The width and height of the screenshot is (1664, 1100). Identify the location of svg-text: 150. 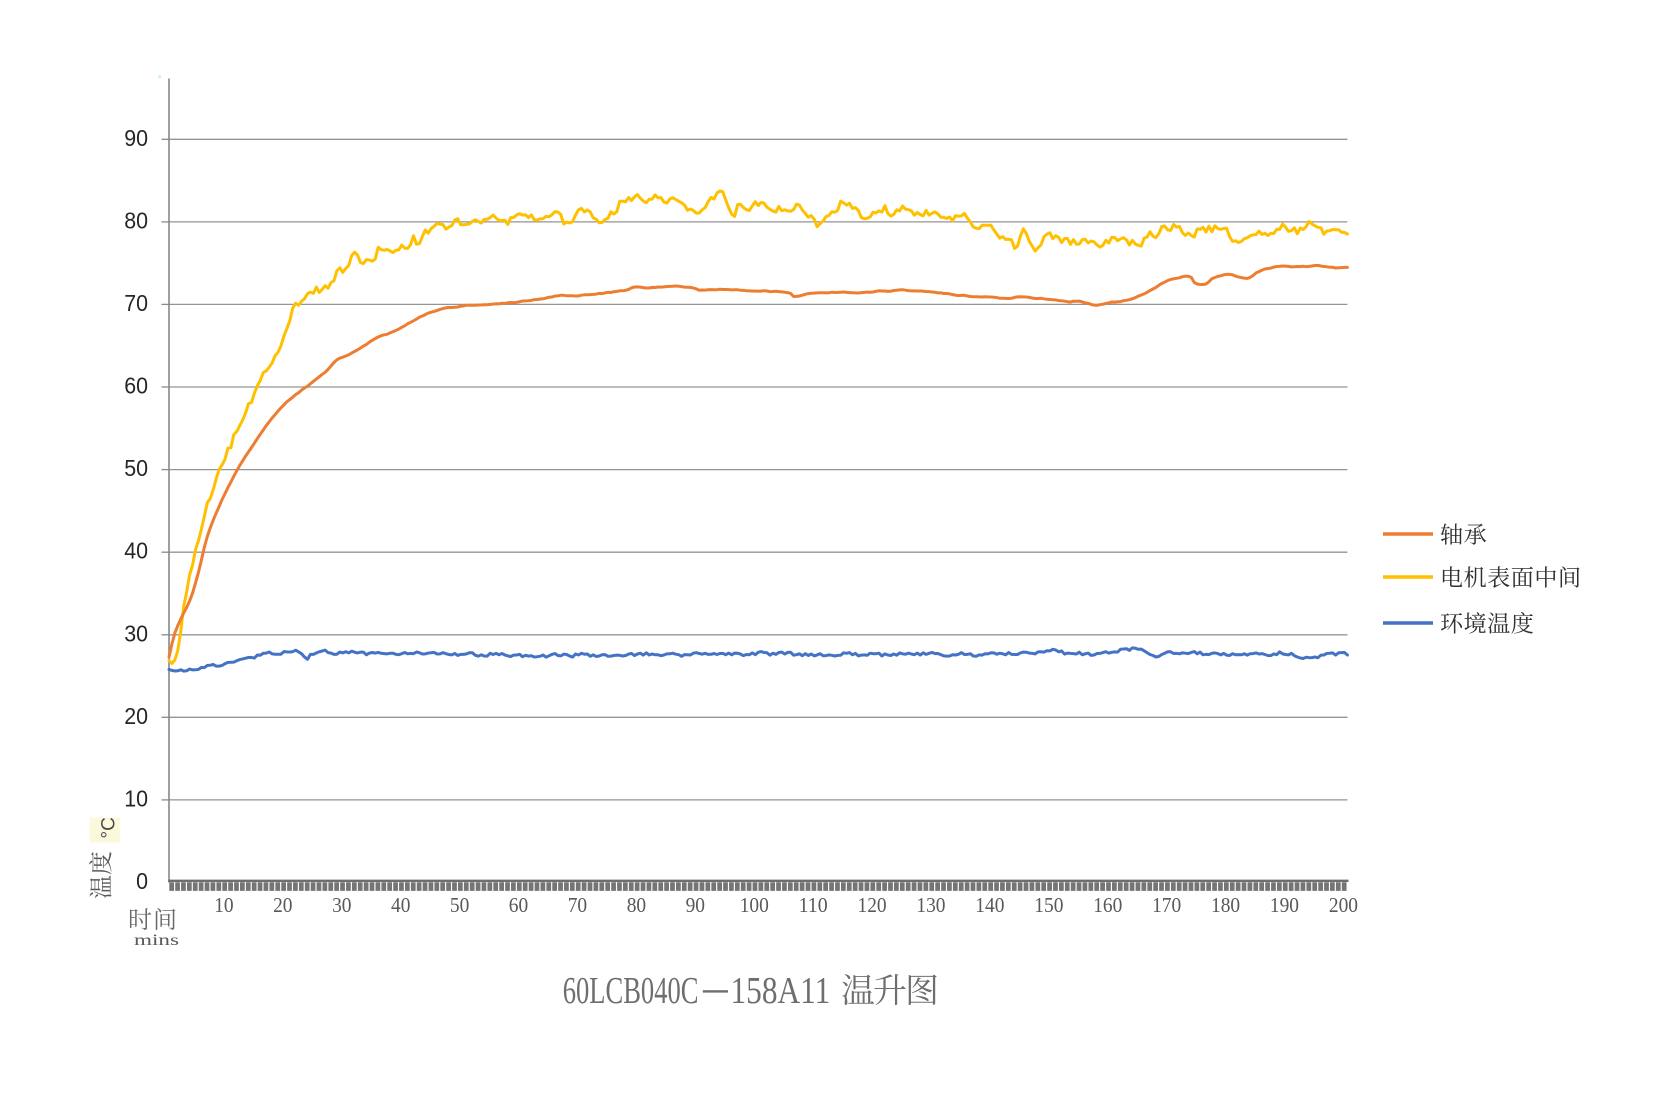
(1048, 905).